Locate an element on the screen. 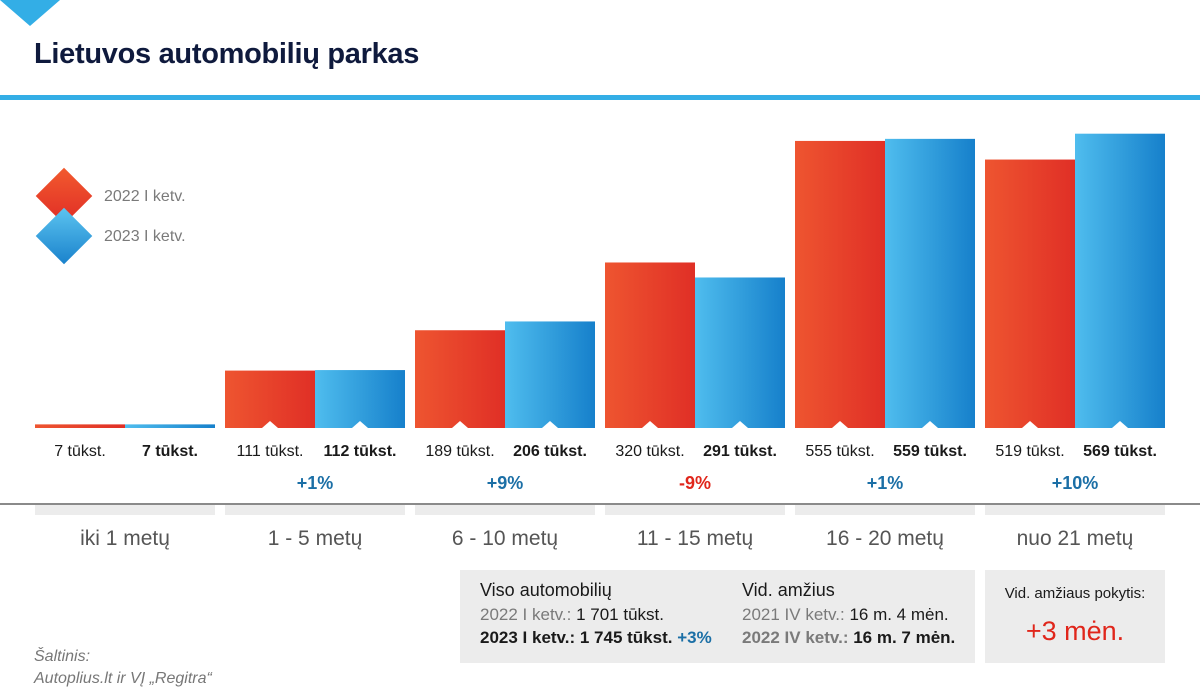 The height and width of the screenshot is (700, 1200). totals-2023-label: 2023 I ketv.: is located at coordinates (528, 637).